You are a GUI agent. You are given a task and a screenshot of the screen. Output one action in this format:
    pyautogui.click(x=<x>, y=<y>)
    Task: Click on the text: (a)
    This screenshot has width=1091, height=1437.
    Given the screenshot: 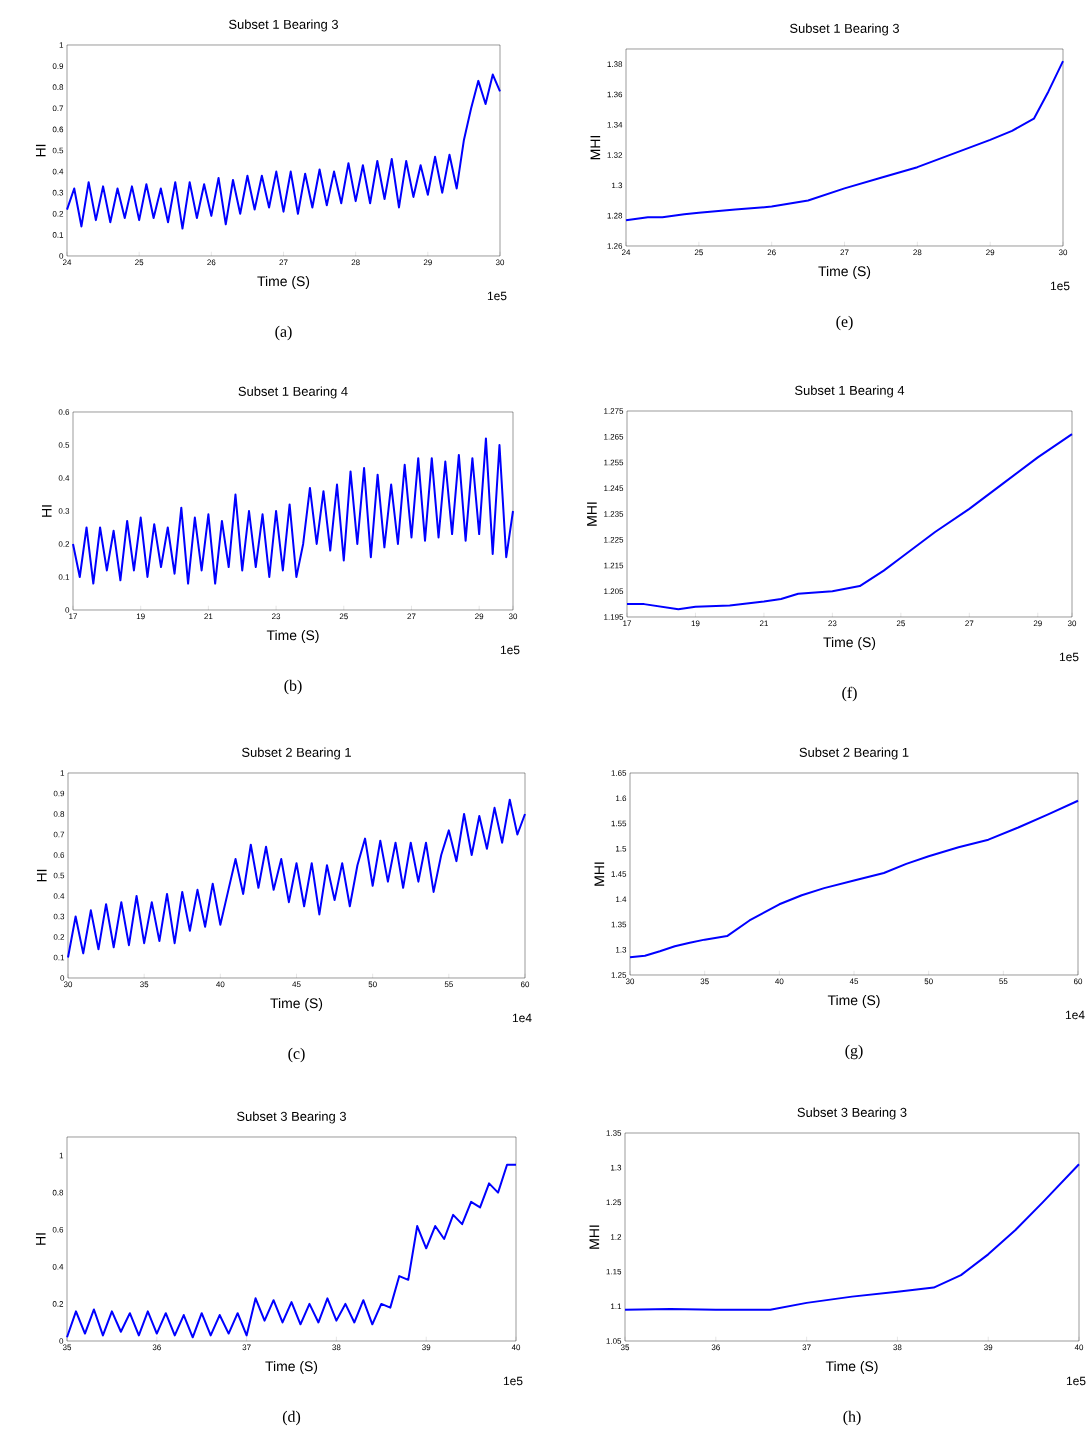 What is the action you would take?
    pyautogui.click(x=283, y=333)
    